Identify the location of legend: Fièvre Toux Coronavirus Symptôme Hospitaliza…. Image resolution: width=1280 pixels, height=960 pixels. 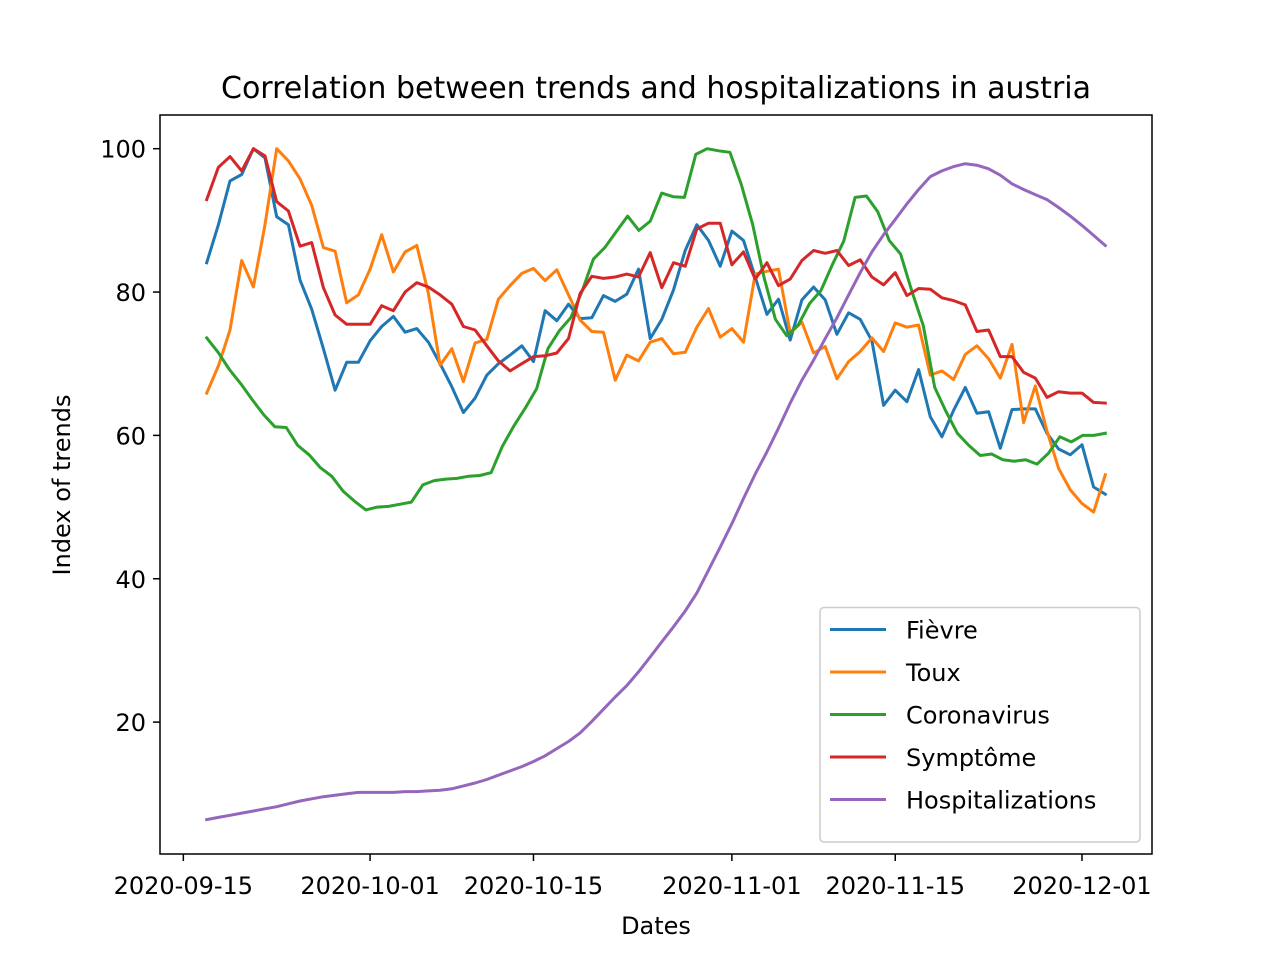
(980, 724).